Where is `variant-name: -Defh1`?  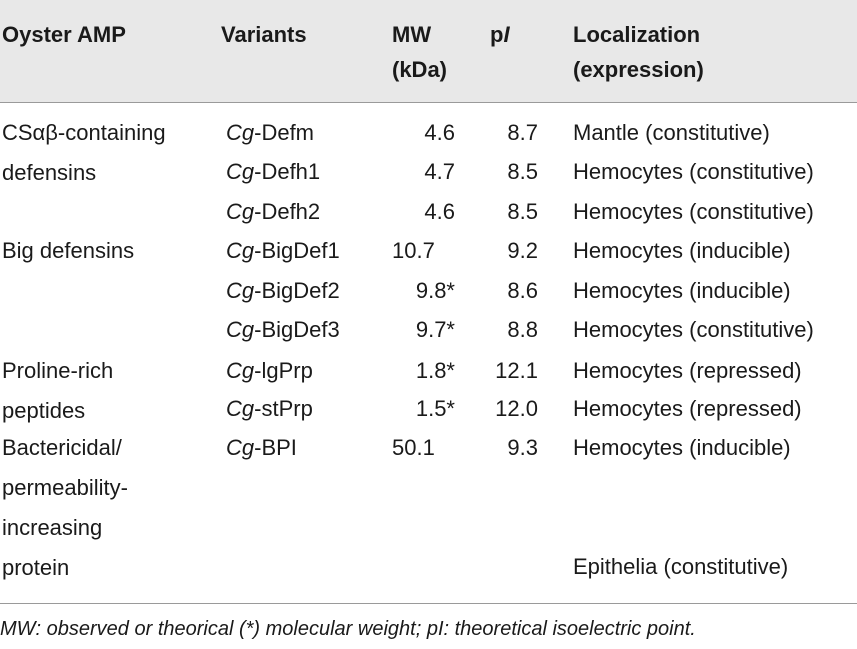
variant-name: -Defh1 is located at coordinates (287, 171).